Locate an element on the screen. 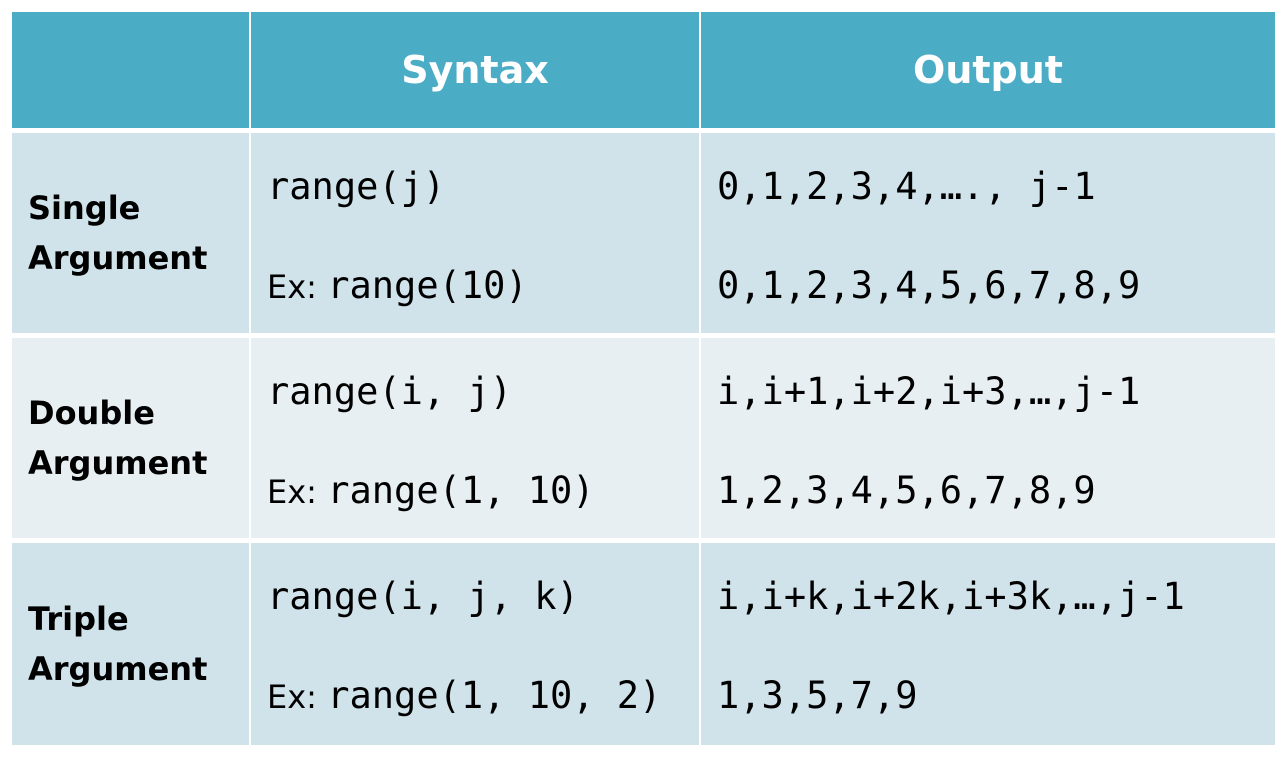 Image resolution: width=1287 pixels, height=757 pixels. syntax-cell: range(j) Ex: range(10) is located at coordinates (475, 233).